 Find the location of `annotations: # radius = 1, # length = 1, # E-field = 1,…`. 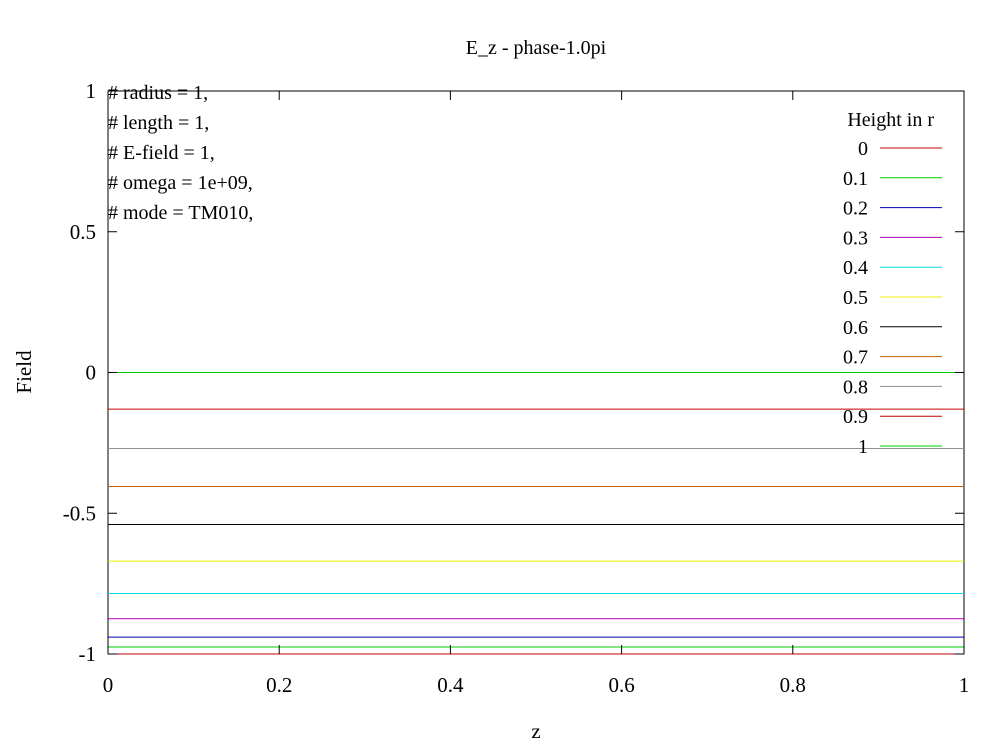

annotations: # radius = 1, # length = 1, # E-field = 1,… is located at coordinates (180, 153).